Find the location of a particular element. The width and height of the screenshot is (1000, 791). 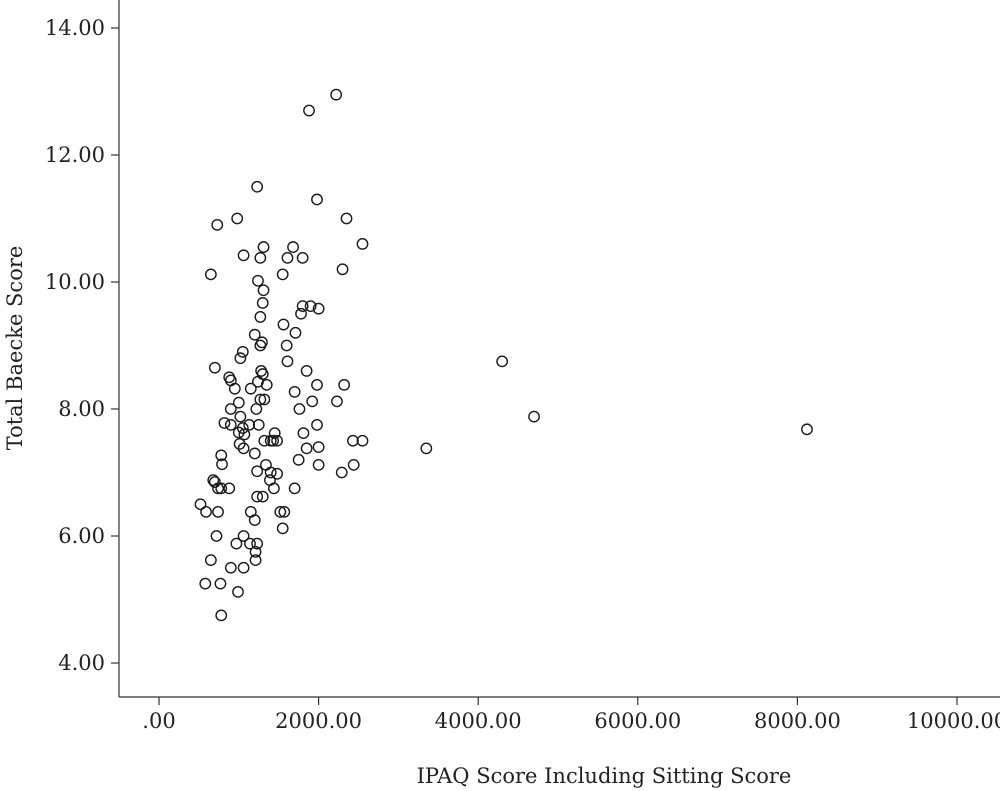

y-tick-label: 14.00 is located at coordinates (75, 28).